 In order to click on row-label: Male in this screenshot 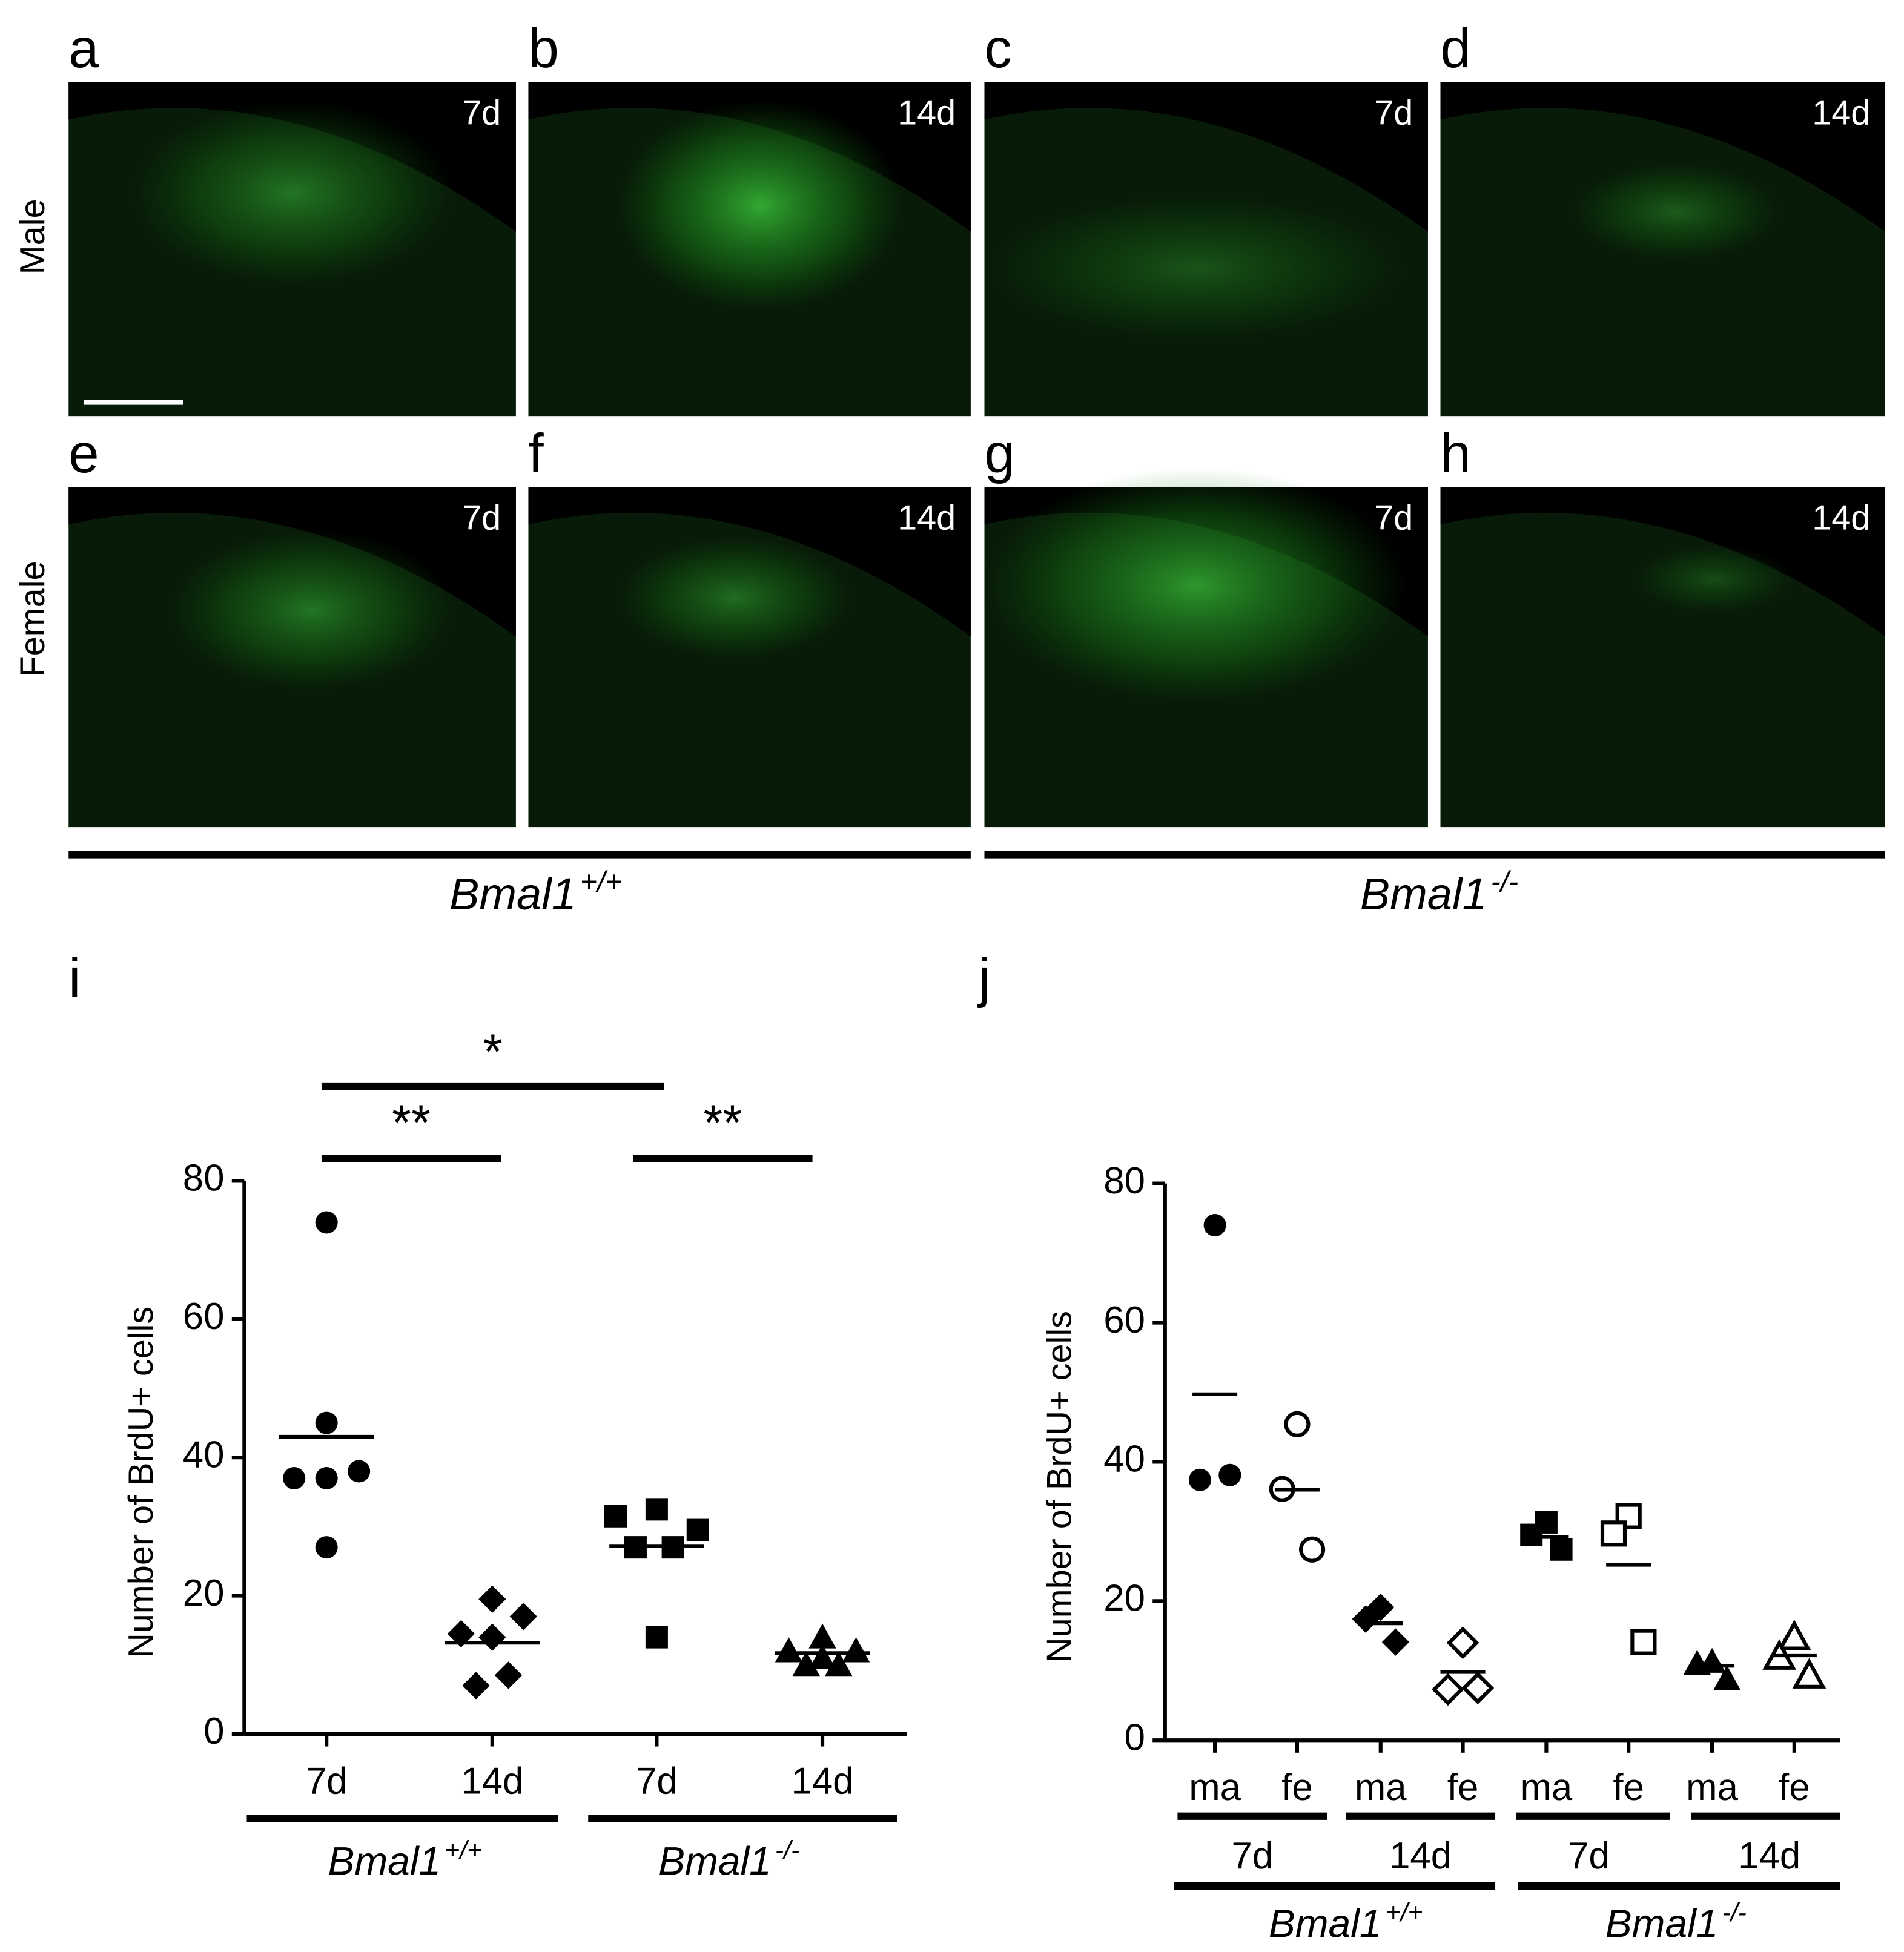, I will do `click(32, 236)`.